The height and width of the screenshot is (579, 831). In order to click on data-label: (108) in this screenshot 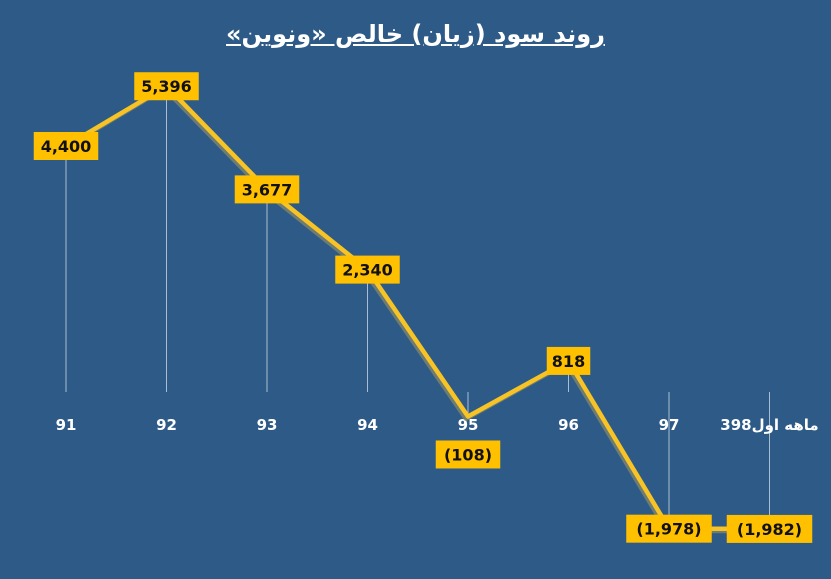, I will do `click(468, 454)`.